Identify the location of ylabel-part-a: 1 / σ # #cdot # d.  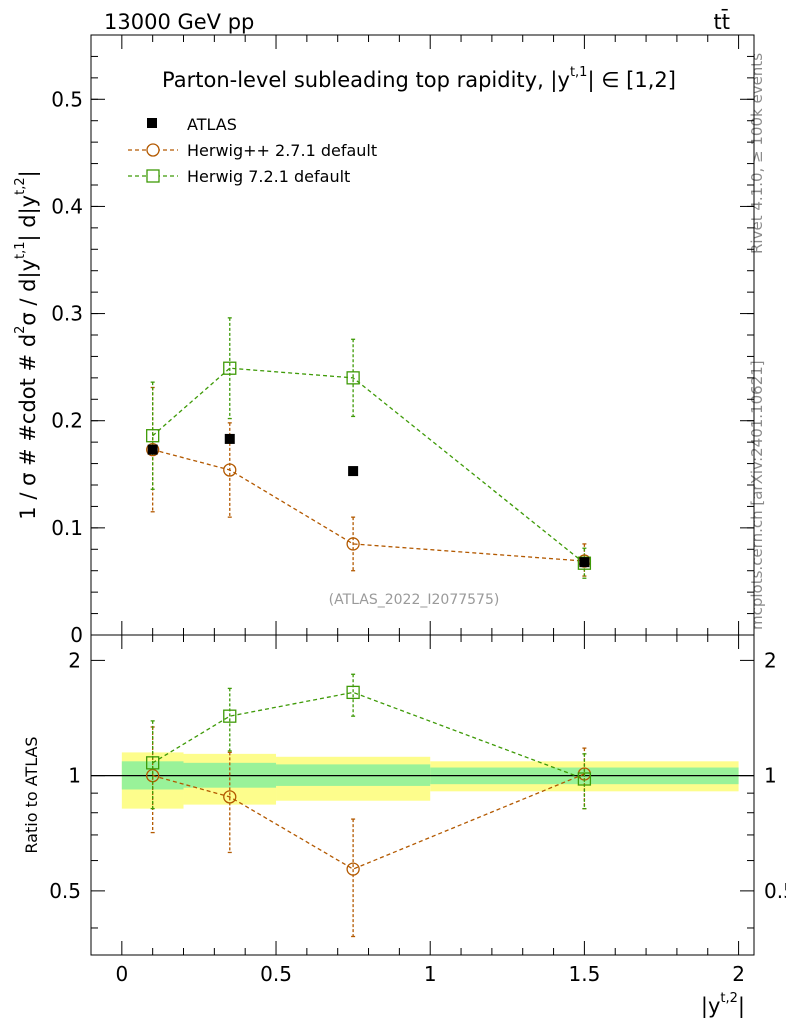
(28, 427).